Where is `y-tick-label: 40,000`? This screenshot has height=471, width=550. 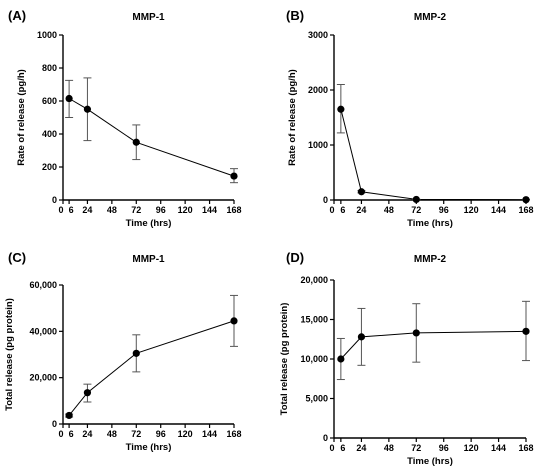
y-tick-label: 40,000 is located at coordinates (43, 331).